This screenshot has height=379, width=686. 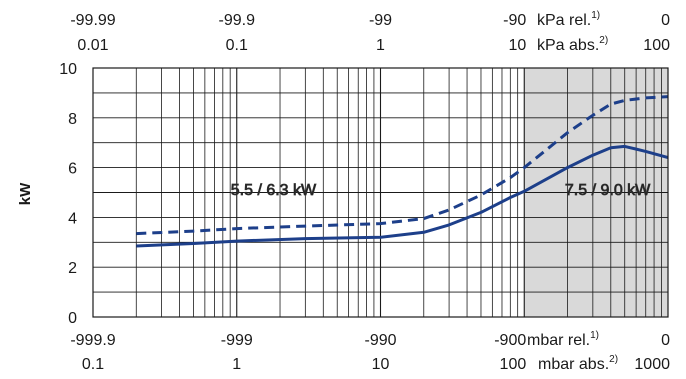 What do you see at coordinates (563, 339) in the screenshot?
I see `bottom-rel-unit: mbar rel.1)` at bounding box center [563, 339].